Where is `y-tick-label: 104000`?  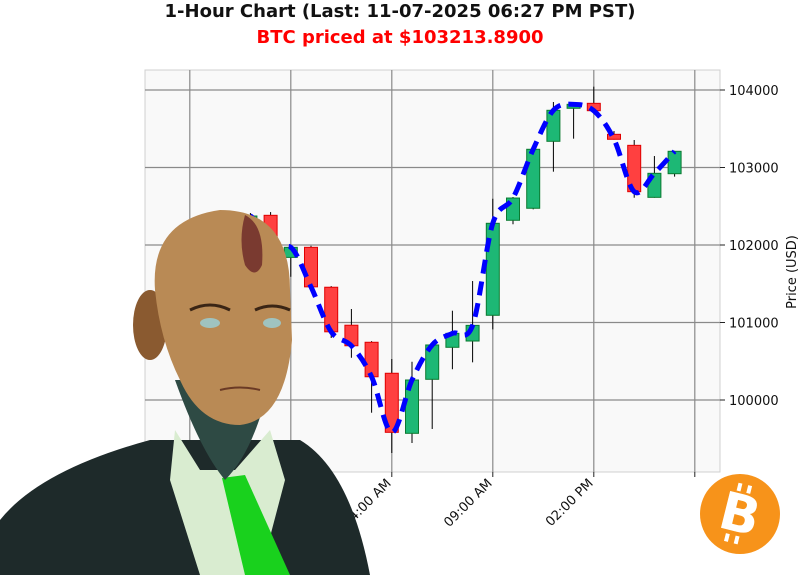
y-tick-label: 104000 is located at coordinates (754, 91).